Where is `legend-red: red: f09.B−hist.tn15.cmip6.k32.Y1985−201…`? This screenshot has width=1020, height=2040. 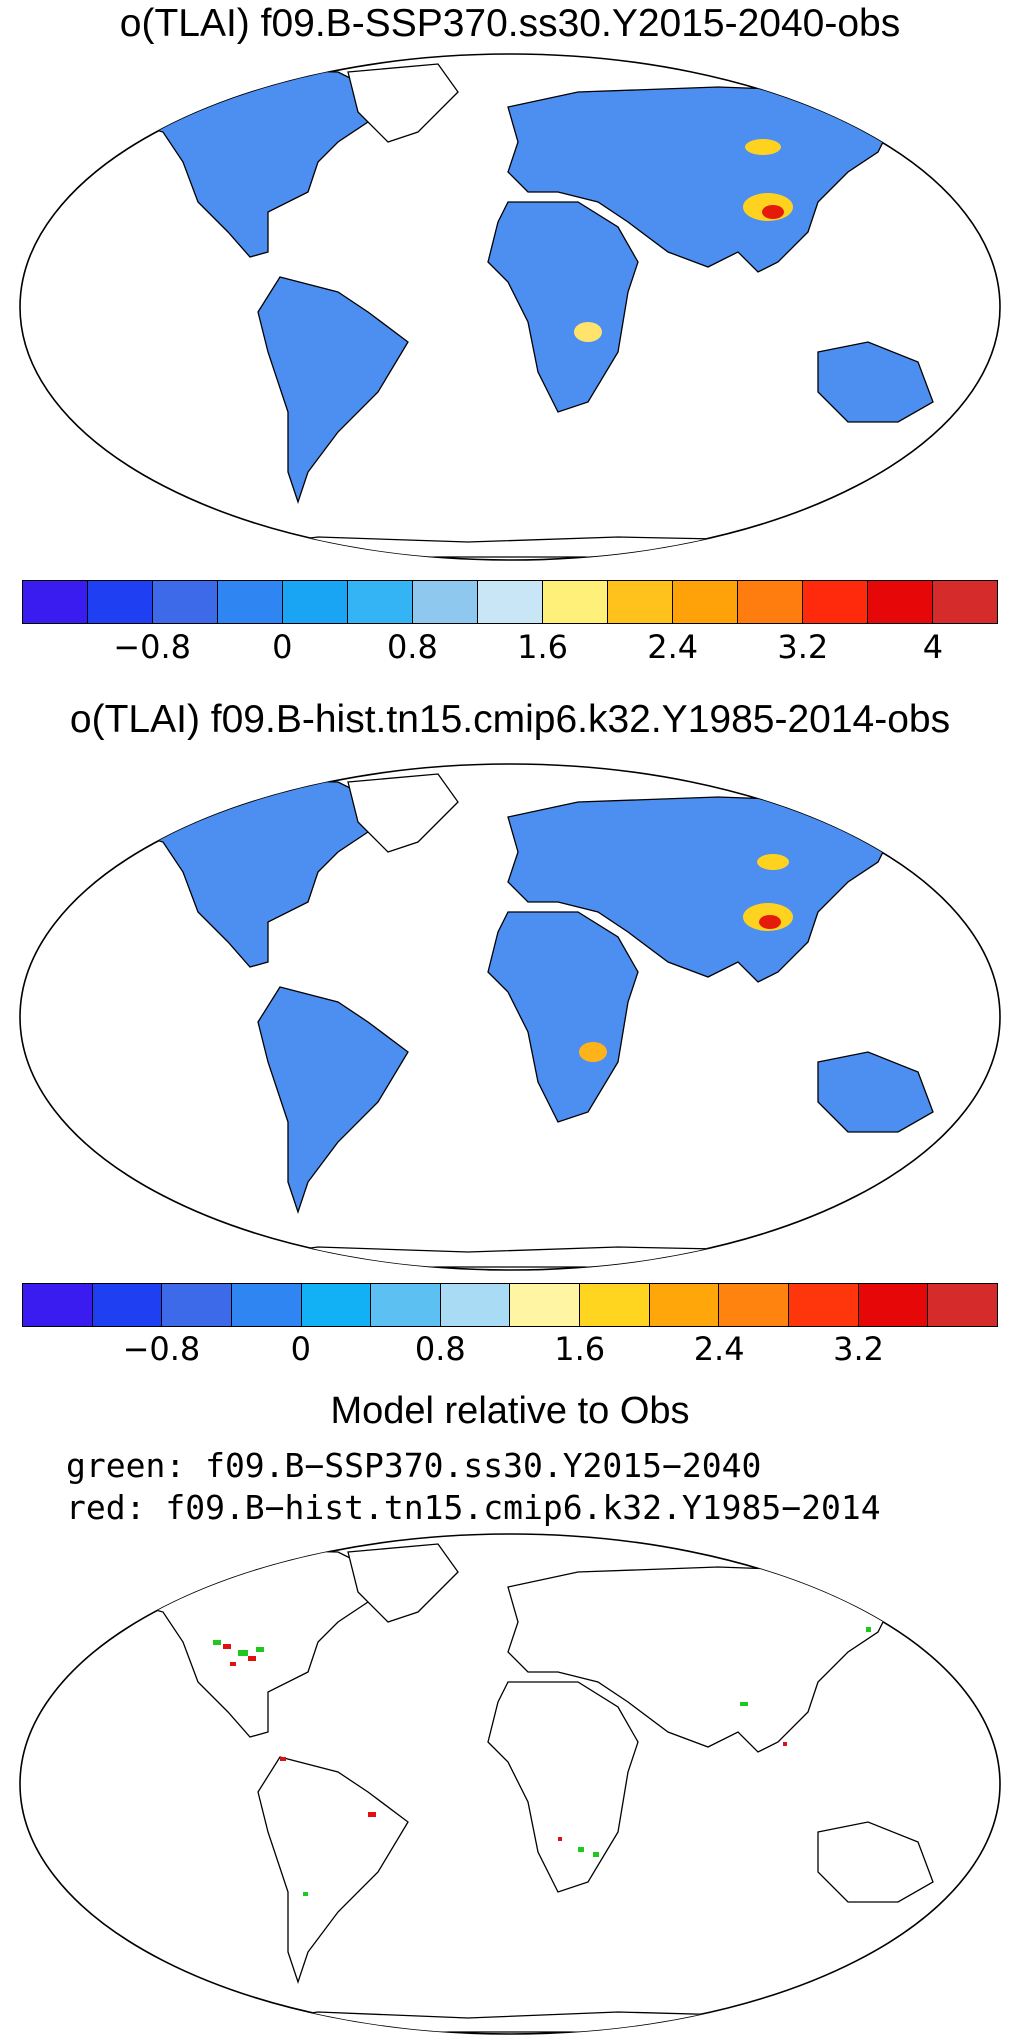 legend-red: red: f09.B−hist.tn15.cmip6.k32.Y1985−201… is located at coordinates (473, 1507).